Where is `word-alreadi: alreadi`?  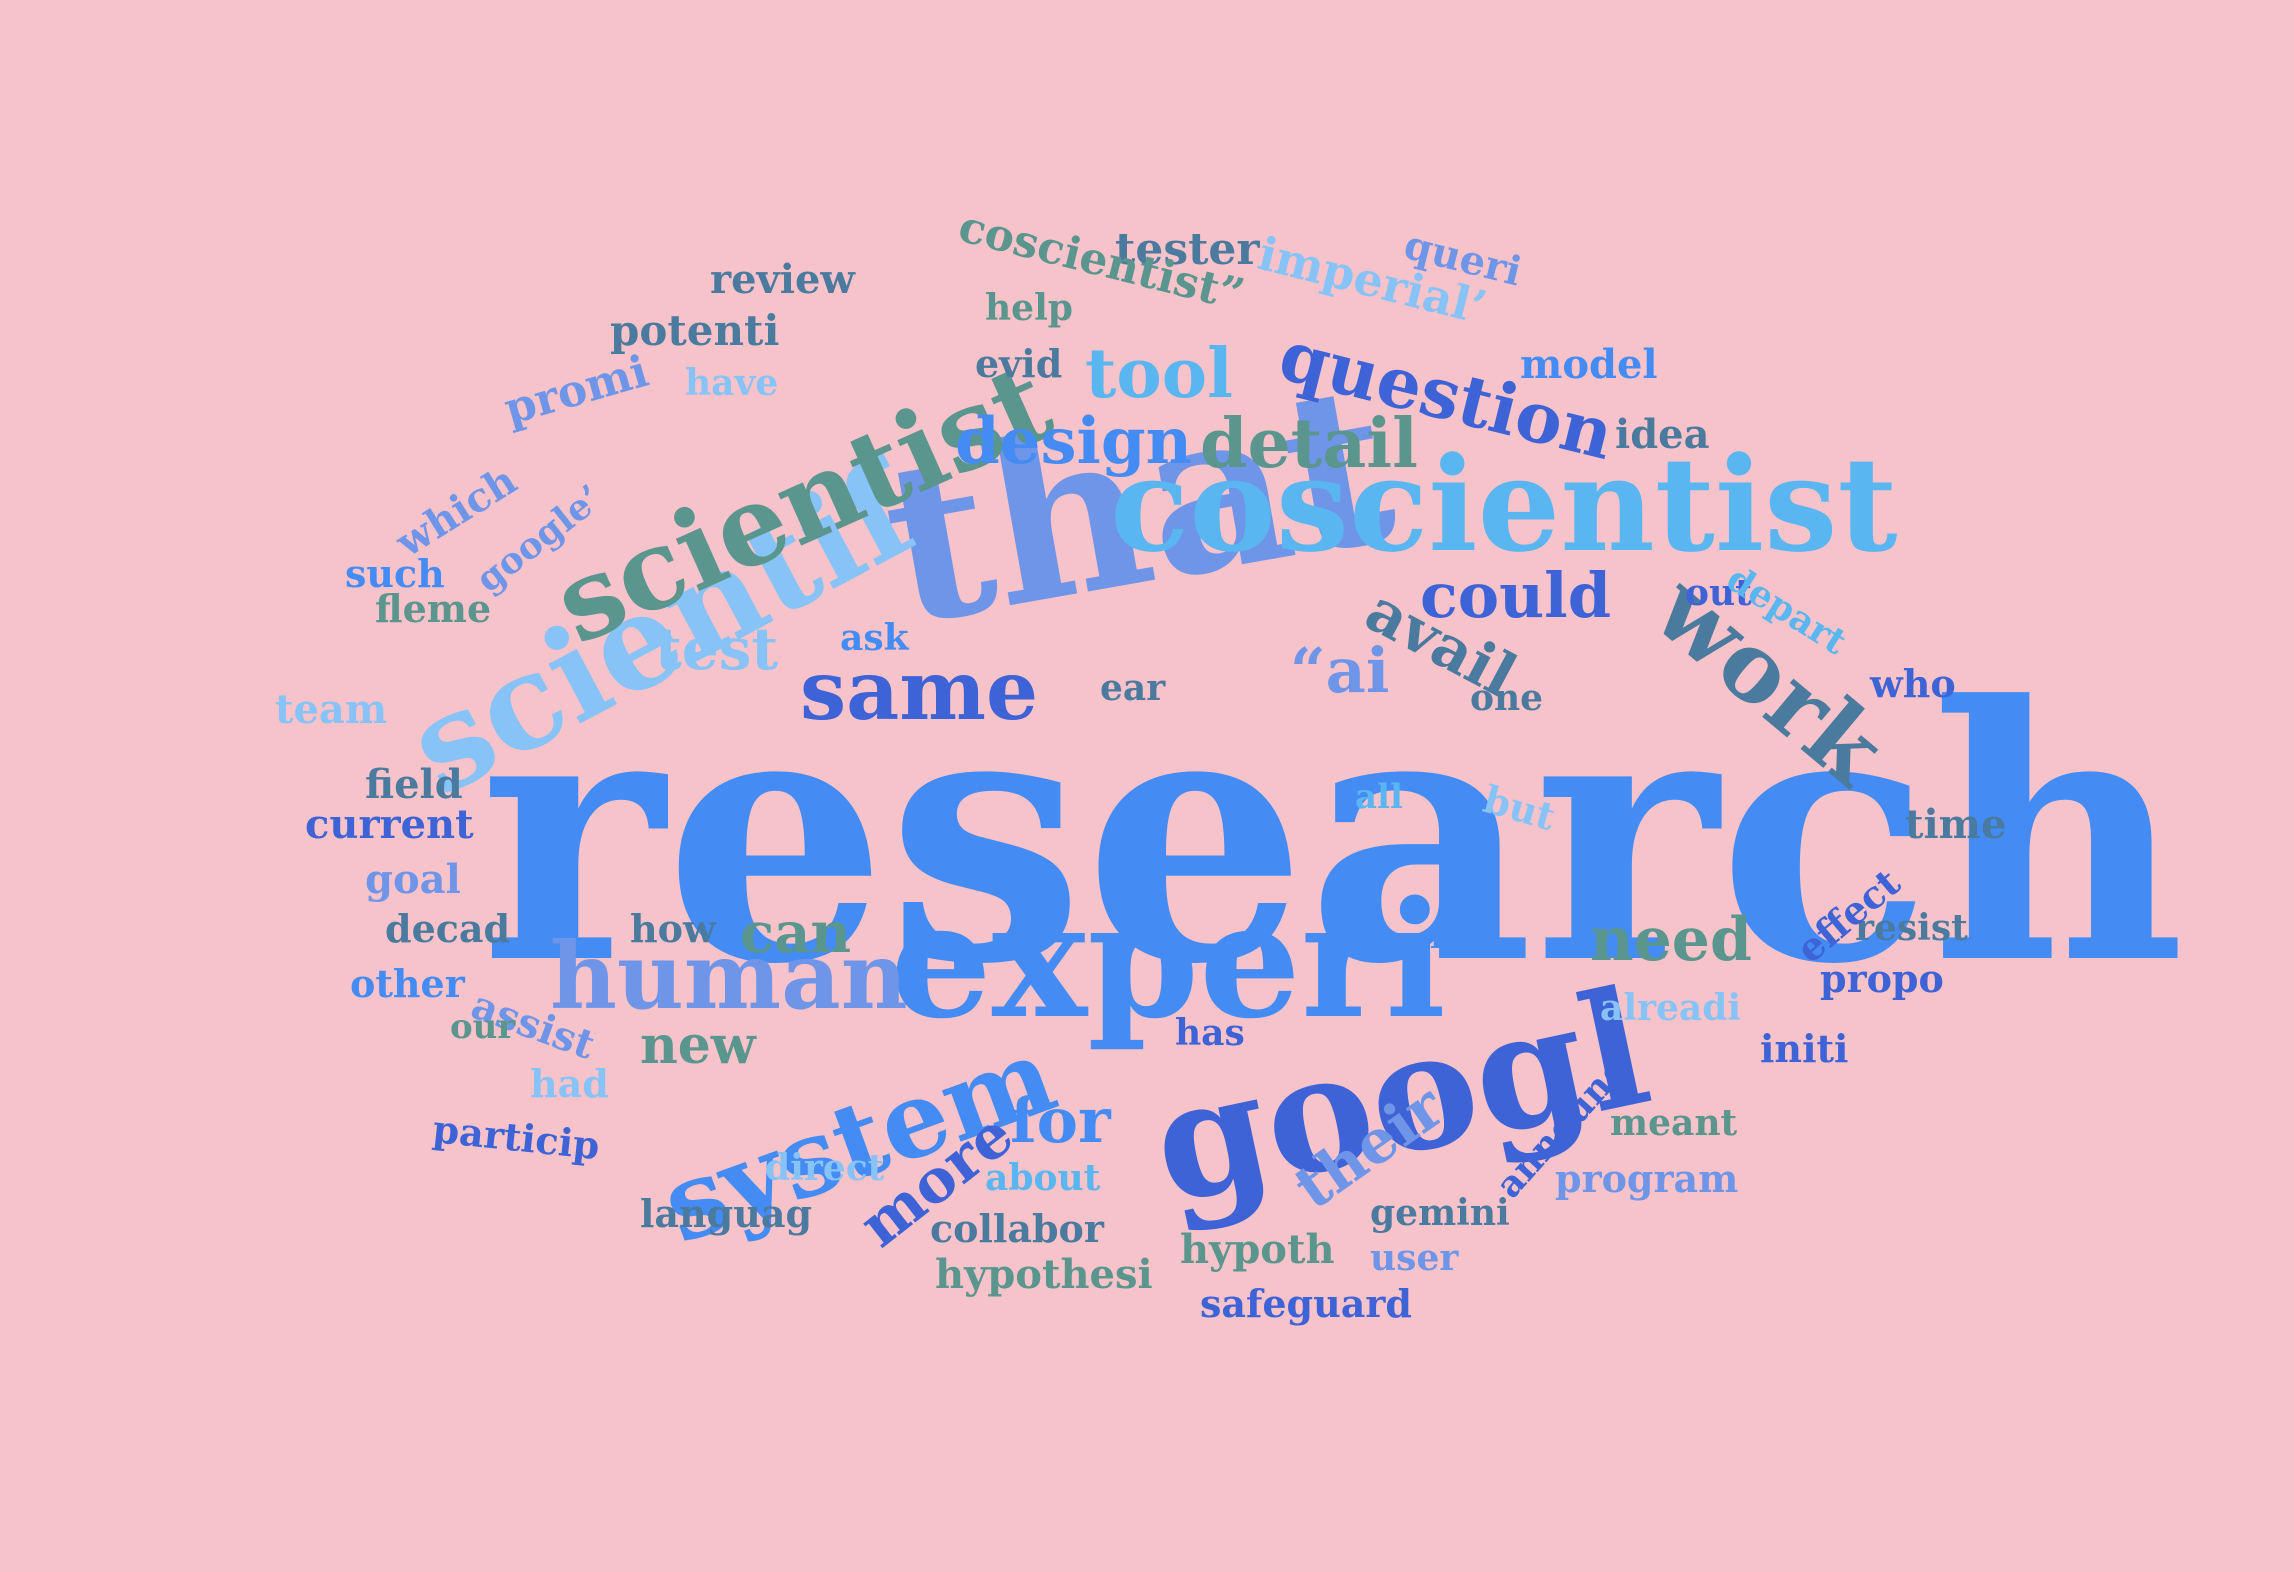
word-alreadi: alreadi is located at coordinates (1671, 1008).